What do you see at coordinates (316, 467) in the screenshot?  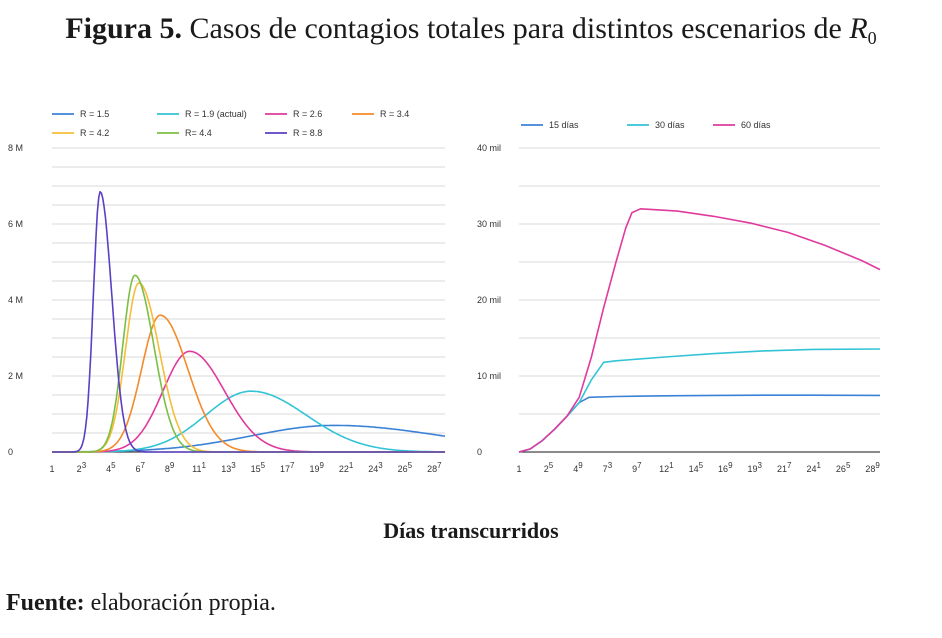 I see `x-tick-label: 199` at bounding box center [316, 467].